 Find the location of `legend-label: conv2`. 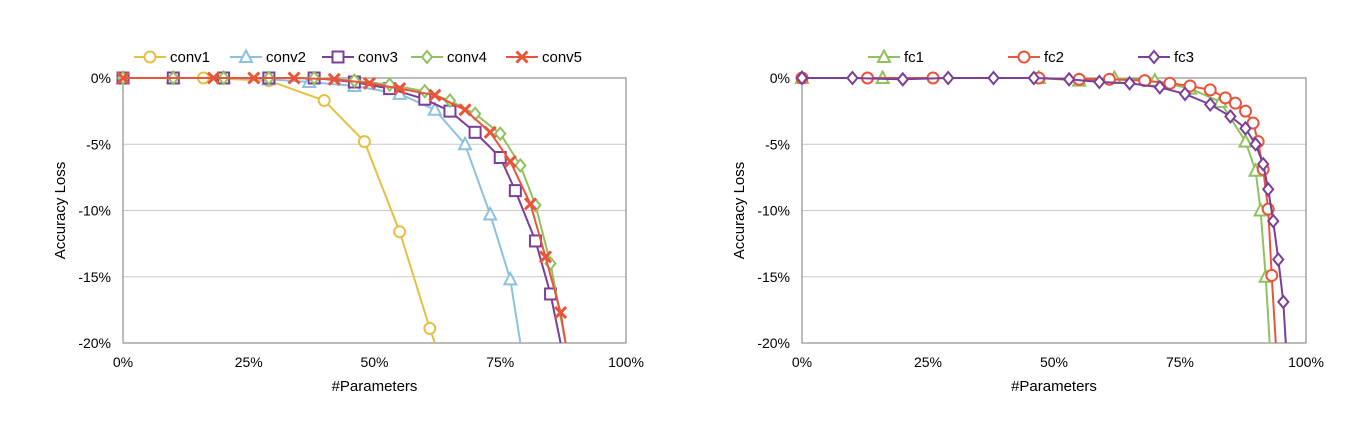

legend-label: conv2 is located at coordinates (286, 57).